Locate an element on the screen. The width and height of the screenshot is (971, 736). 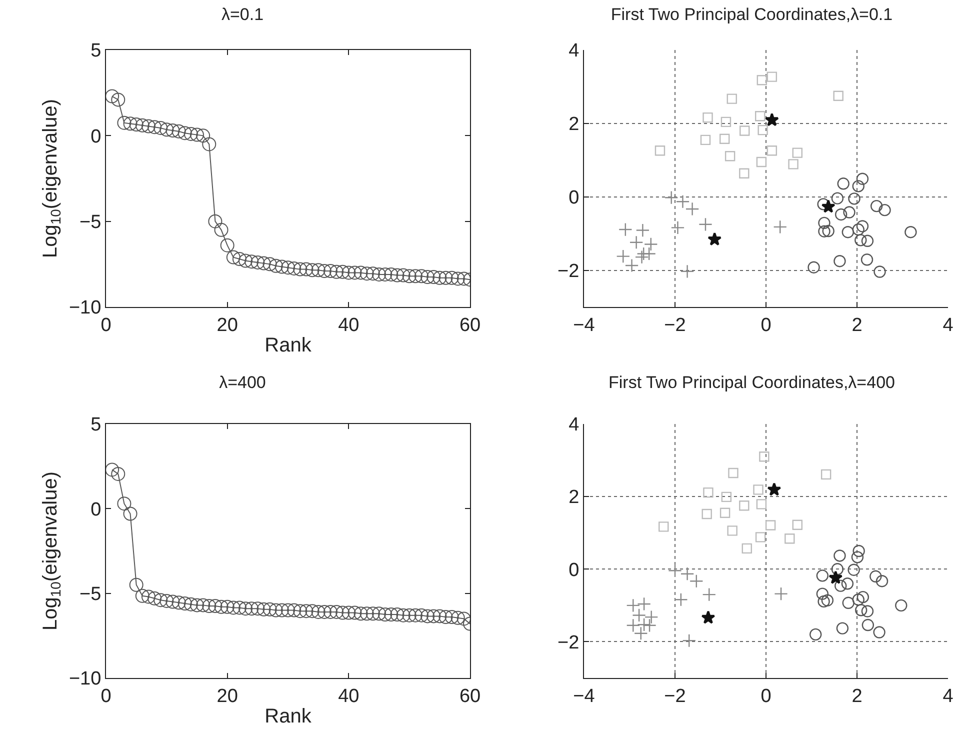
chart-title: First Two Principal Coordinates,λ=0.1 is located at coordinates (751, 14).